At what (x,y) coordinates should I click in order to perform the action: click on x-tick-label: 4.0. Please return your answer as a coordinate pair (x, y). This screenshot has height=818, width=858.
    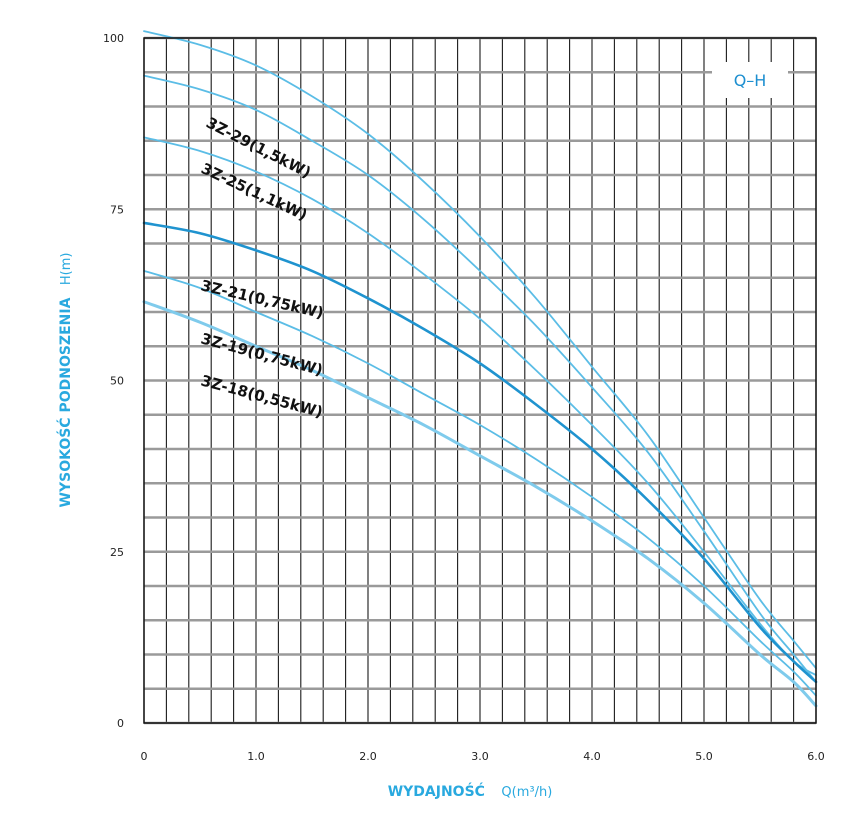
    Looking at the image, I should click on (592, 756).